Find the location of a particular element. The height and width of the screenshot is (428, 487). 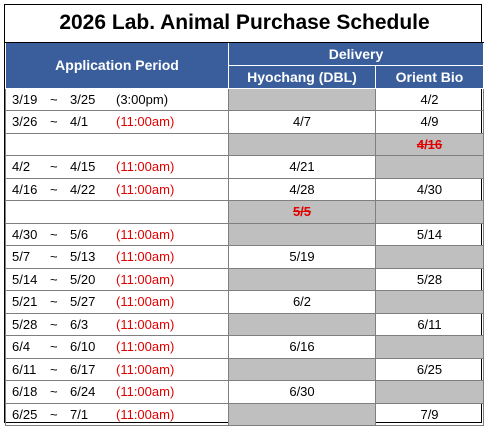

period-end: 5/27 is located at coordinates (83, 302).